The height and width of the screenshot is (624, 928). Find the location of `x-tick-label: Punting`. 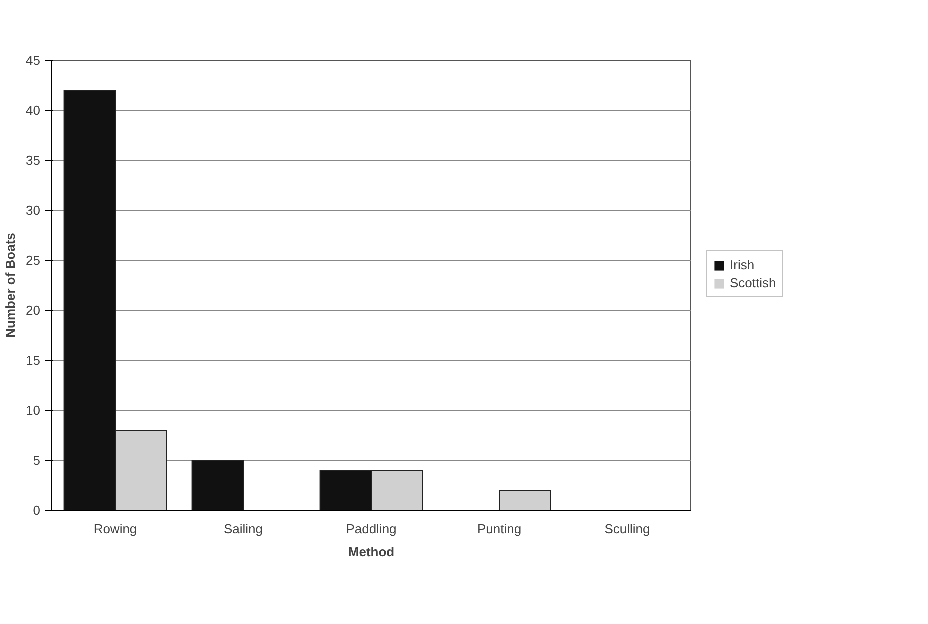

x-tick-label: Punting is located at coordinates (499, 529).